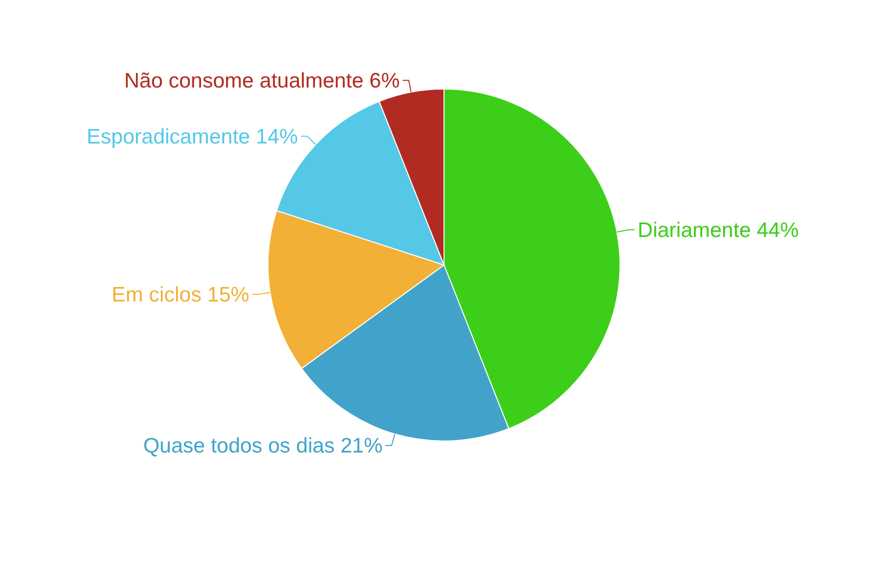  I want to click on slice-label: Em ciclos 15%, so click(181, 294).